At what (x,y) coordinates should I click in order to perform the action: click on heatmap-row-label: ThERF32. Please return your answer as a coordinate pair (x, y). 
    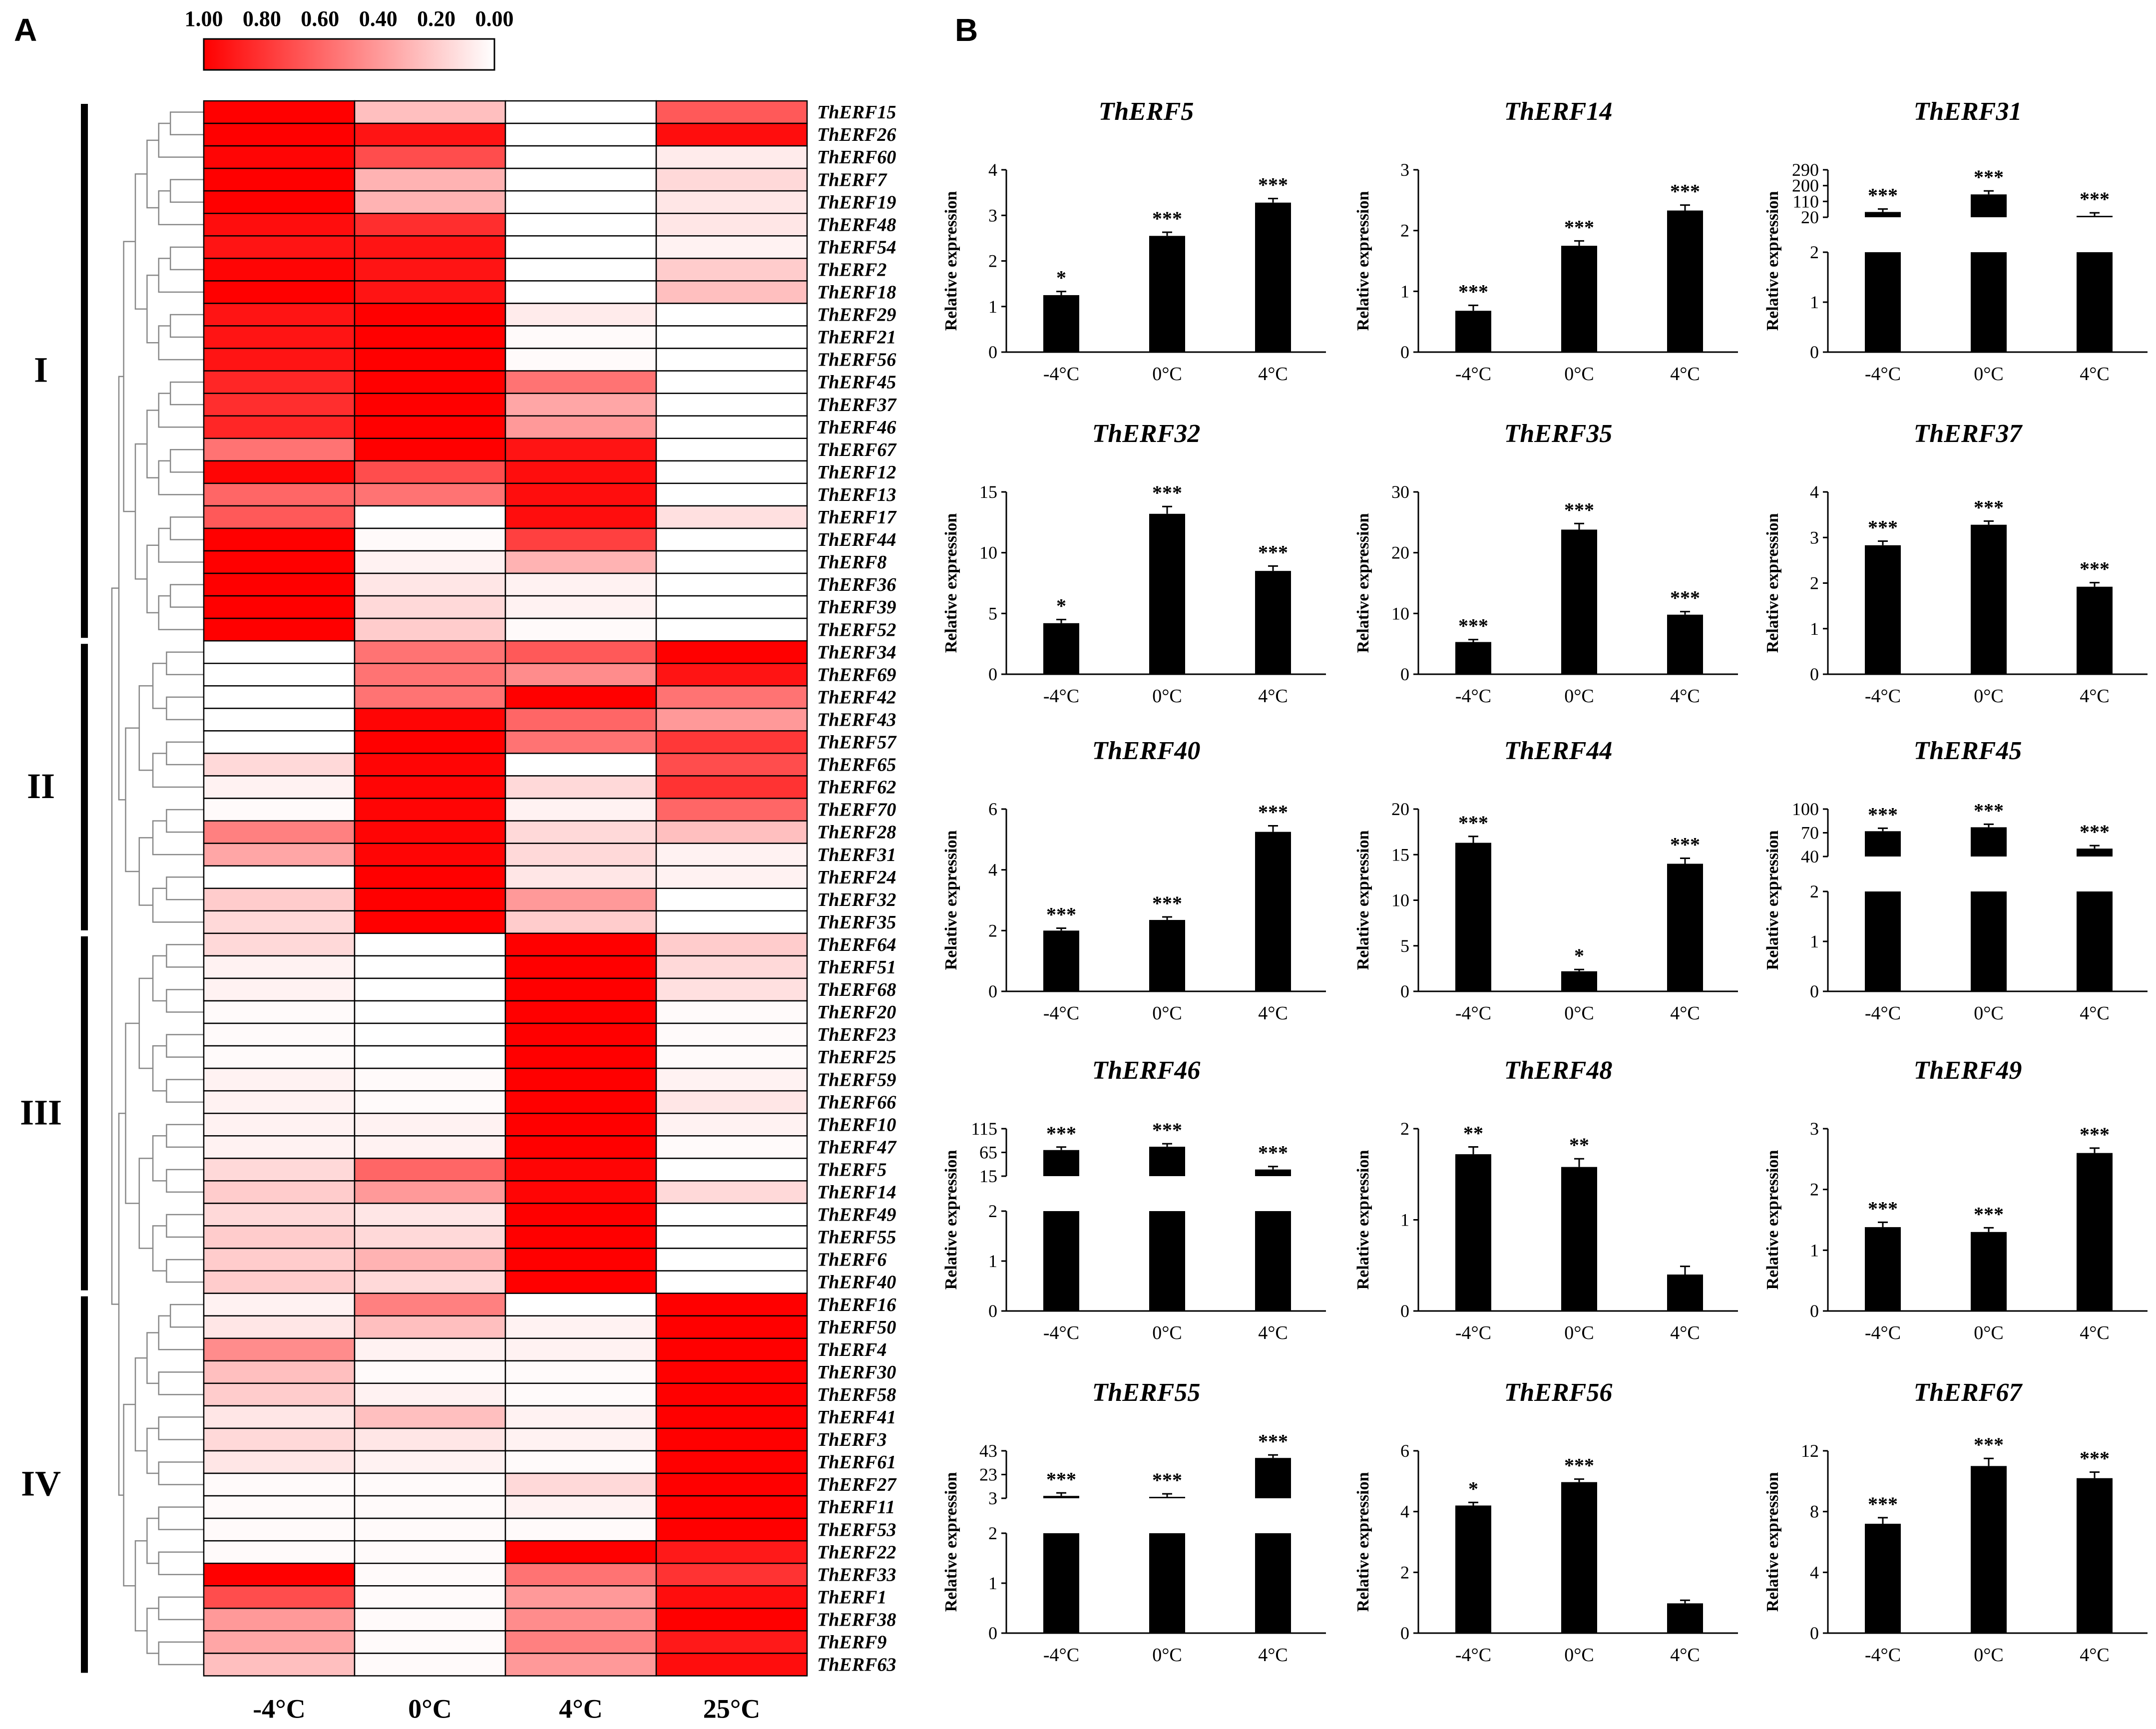
    Looking at the image, I should click on (856, 900).